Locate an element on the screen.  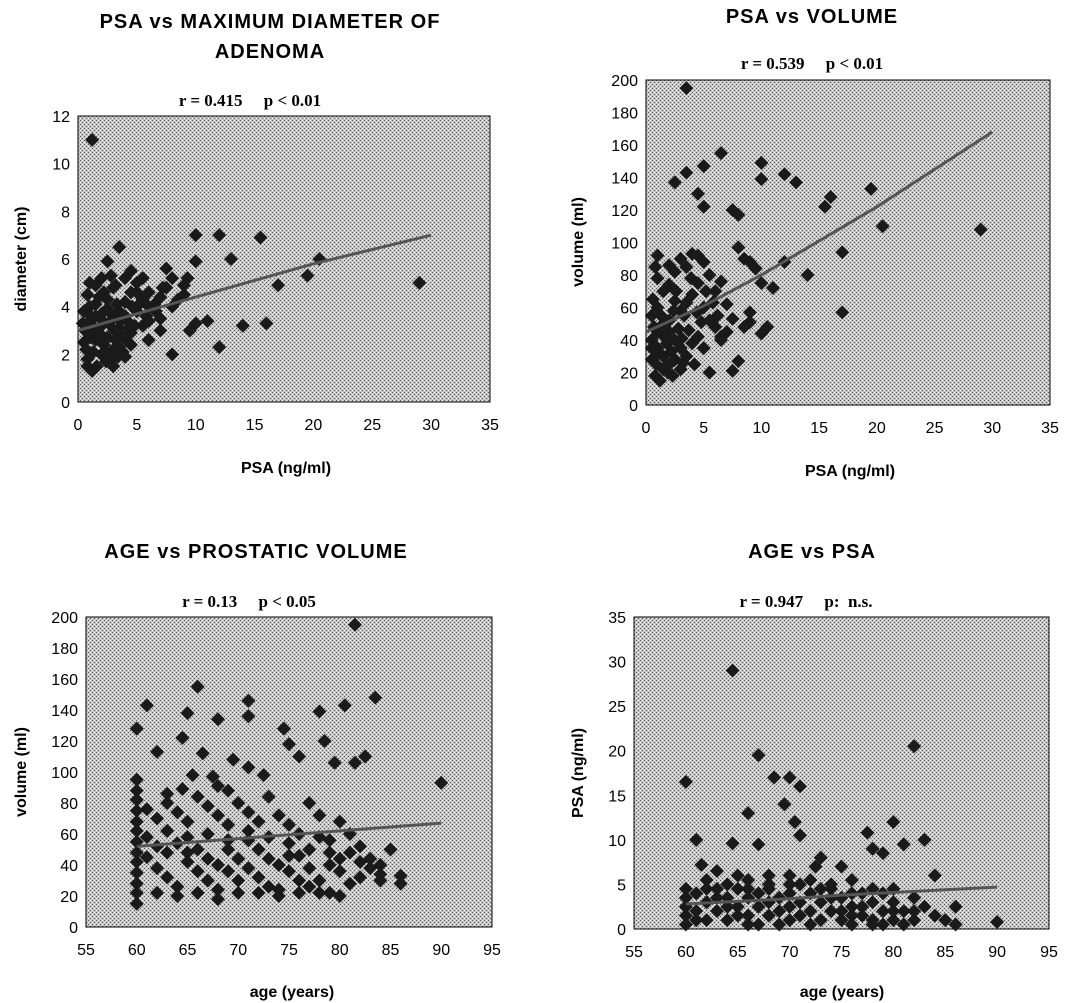
y-tick-label: 0 is located at coordinates (621, 930).